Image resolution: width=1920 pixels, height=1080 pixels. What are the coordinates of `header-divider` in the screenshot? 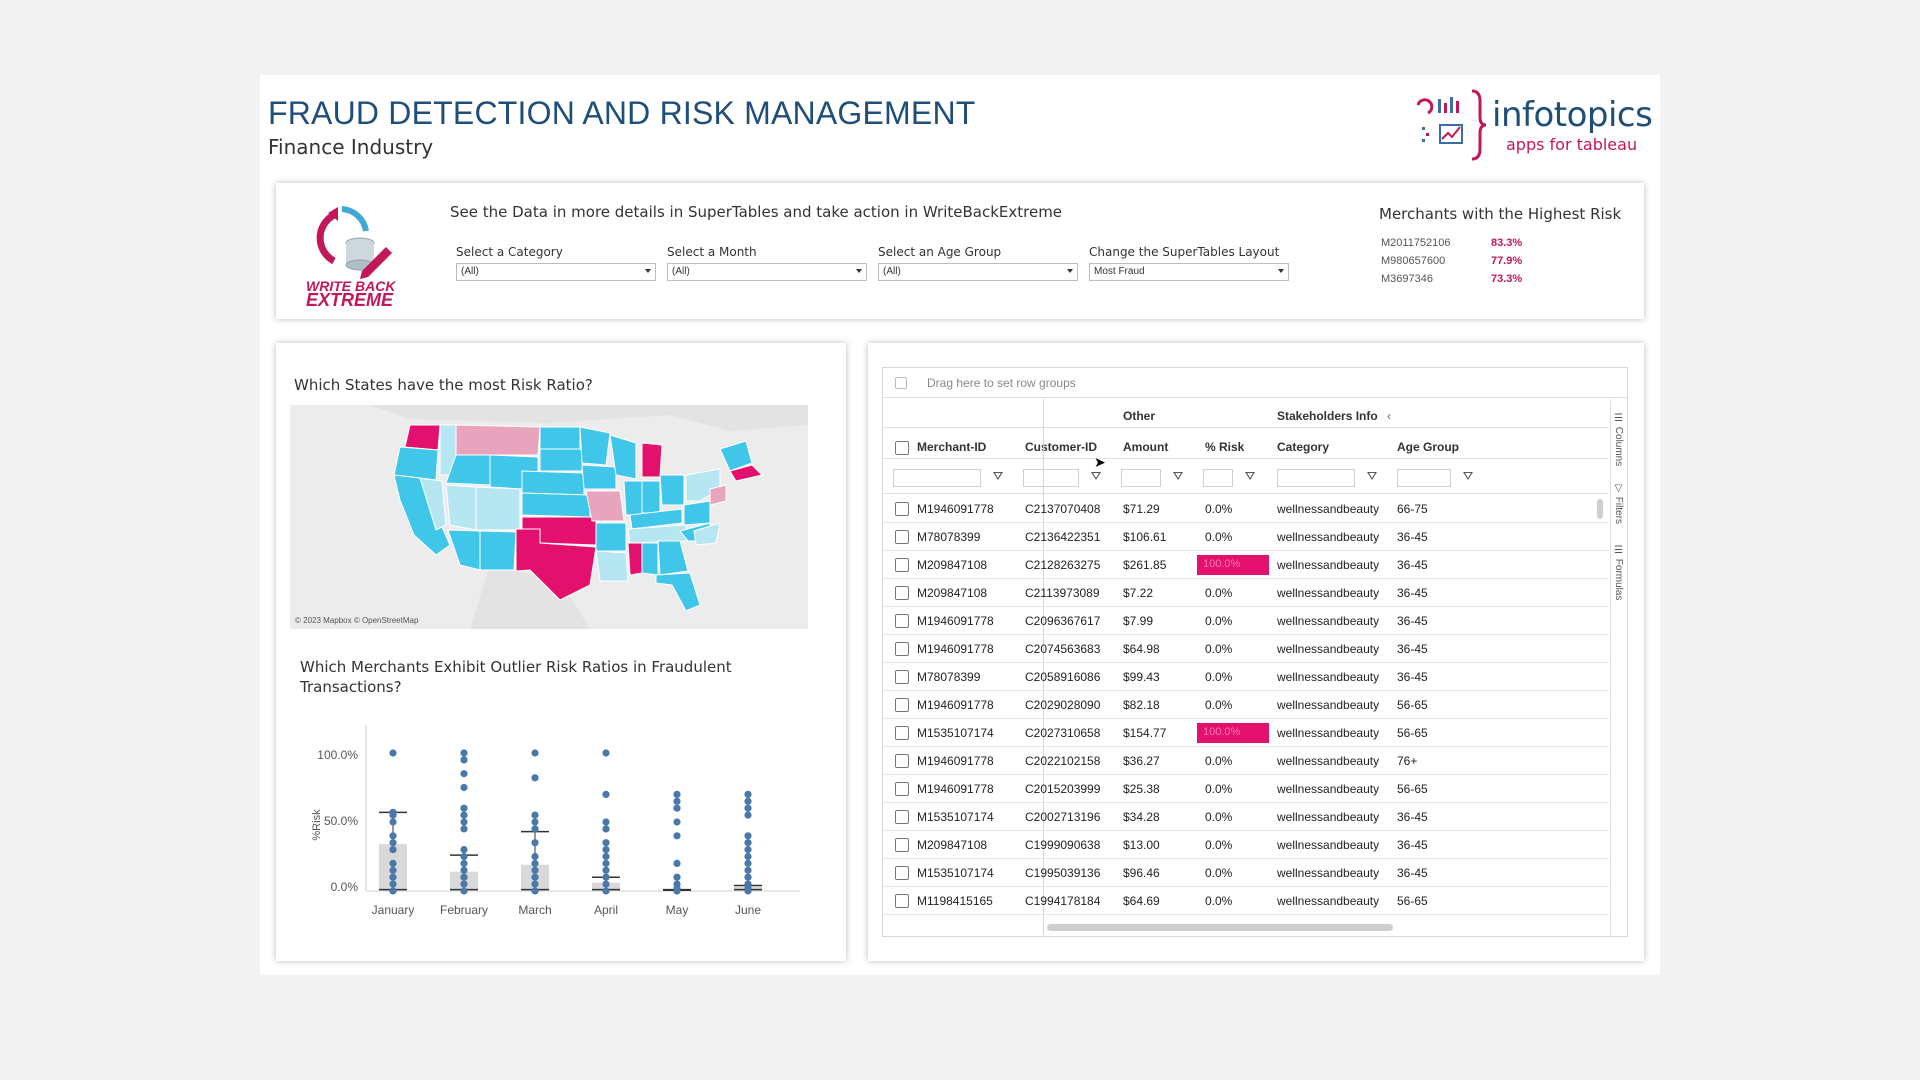 It's located at (1246, 427).